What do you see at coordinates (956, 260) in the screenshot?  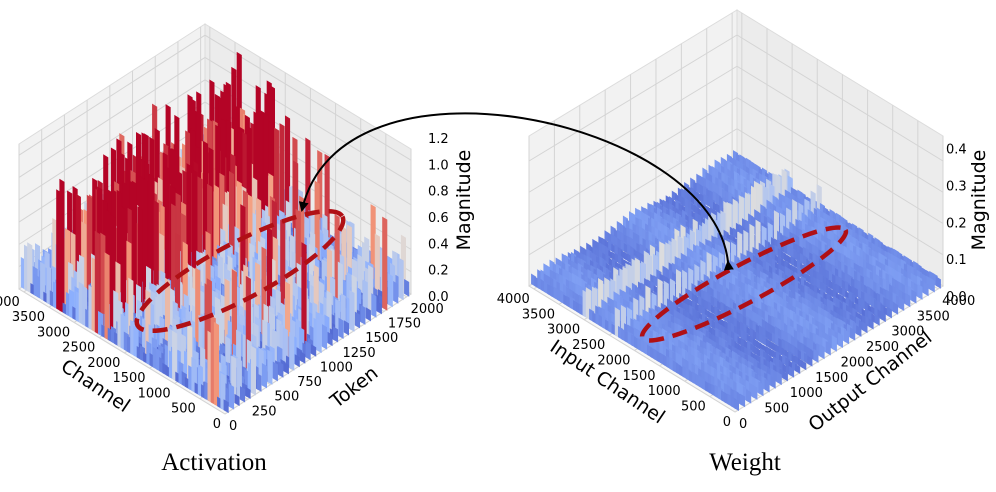 I see `weight-z-tick-label: 0.1` at bounding box center [956, 260].